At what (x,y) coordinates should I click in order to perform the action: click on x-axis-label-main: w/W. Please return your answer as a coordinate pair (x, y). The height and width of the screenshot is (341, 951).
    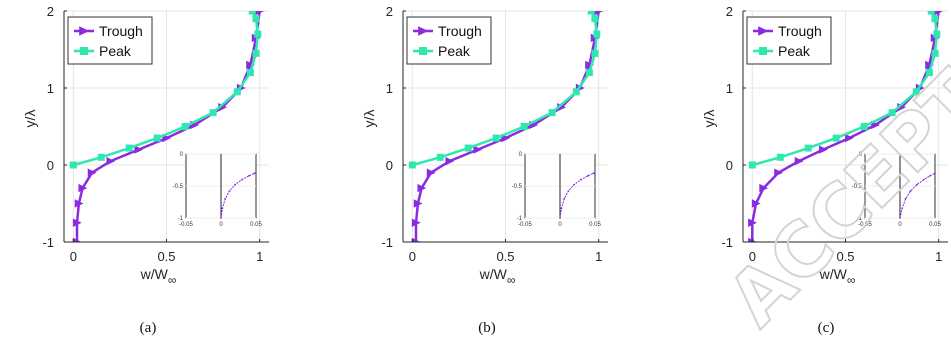
    Looking at the image, I should click on (154, 274).